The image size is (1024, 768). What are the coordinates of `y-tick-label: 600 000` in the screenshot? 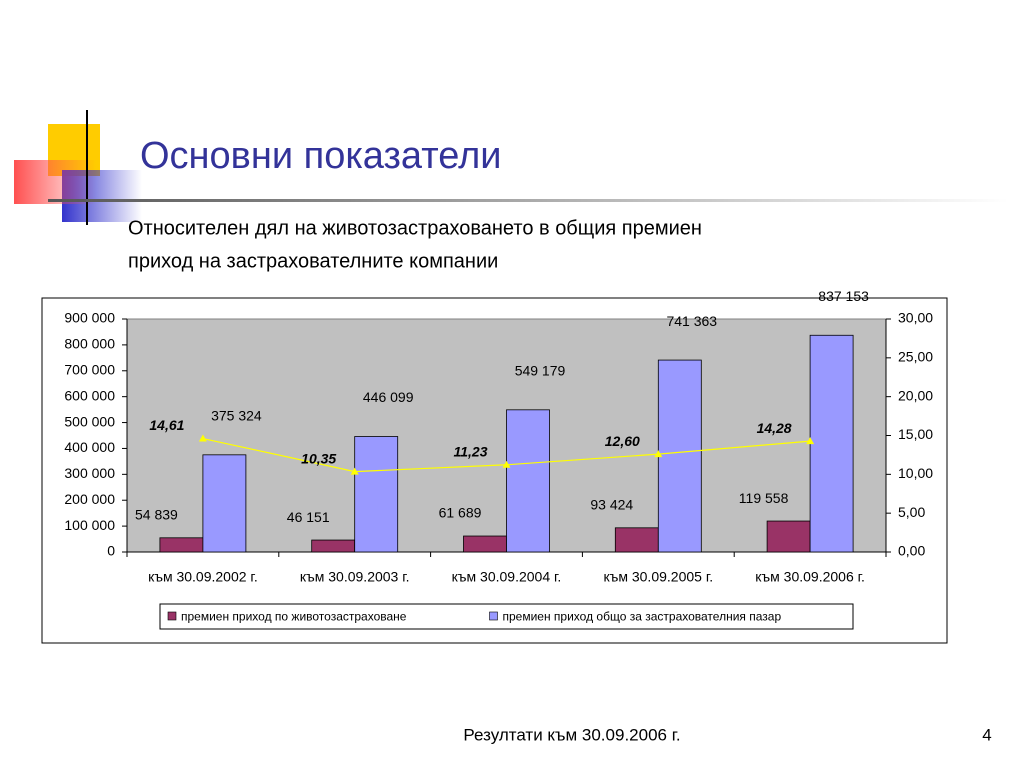 It's located at (89, 395).